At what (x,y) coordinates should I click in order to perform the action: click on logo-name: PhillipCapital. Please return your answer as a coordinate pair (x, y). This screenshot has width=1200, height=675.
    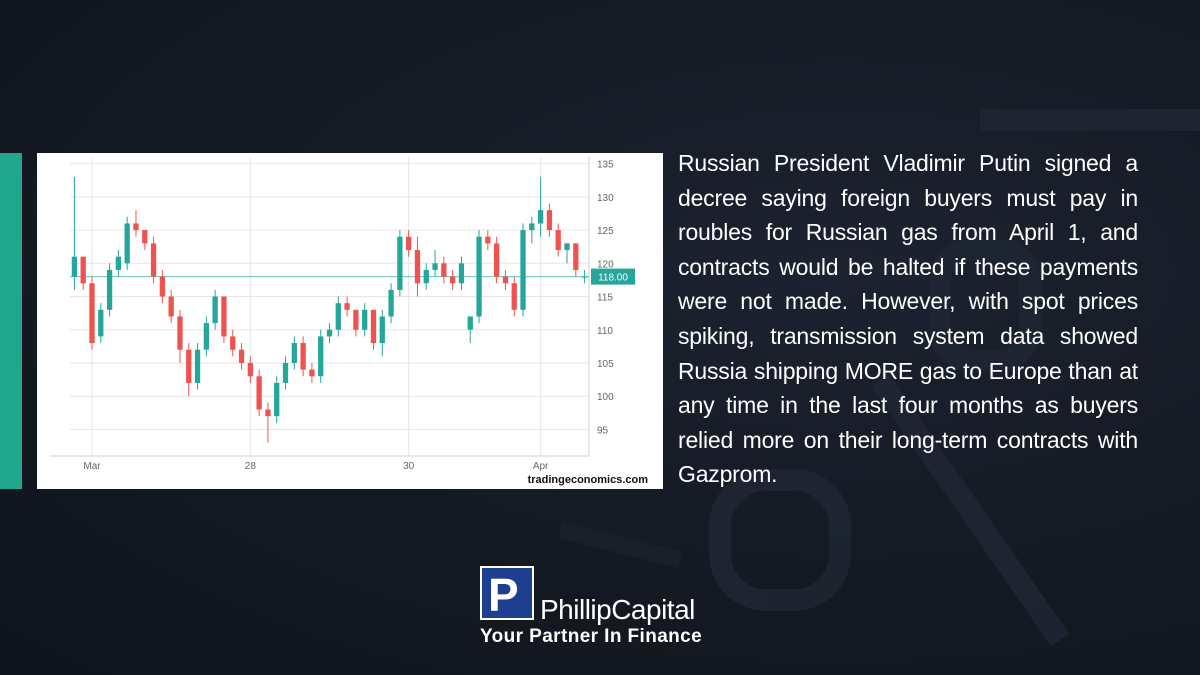
    Looking at the image, I should click on (617, 609).